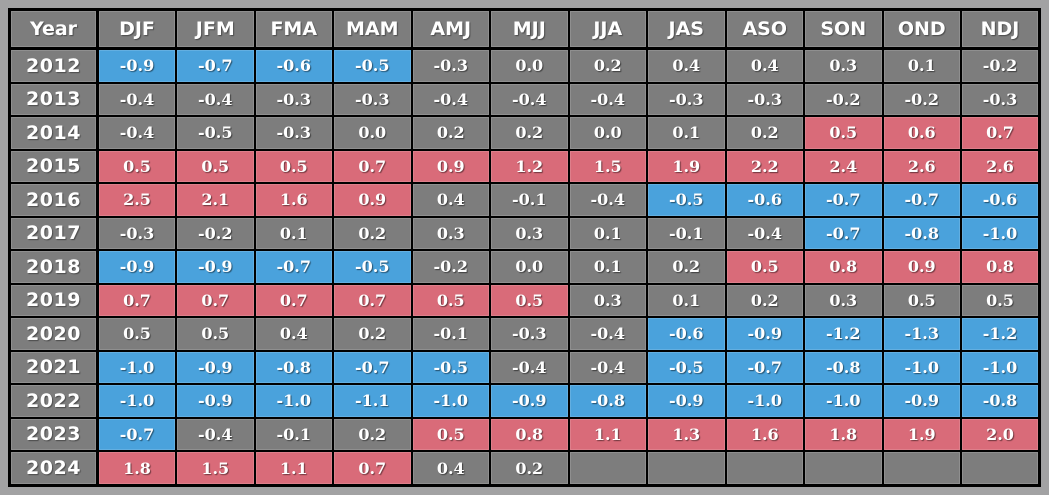 The height and width of the screenshot is (495, 1049). What do you see at coordinates (293, 29) in the screenshot?
I see `season-column-header: FMA` at bounding box center [293, 29].